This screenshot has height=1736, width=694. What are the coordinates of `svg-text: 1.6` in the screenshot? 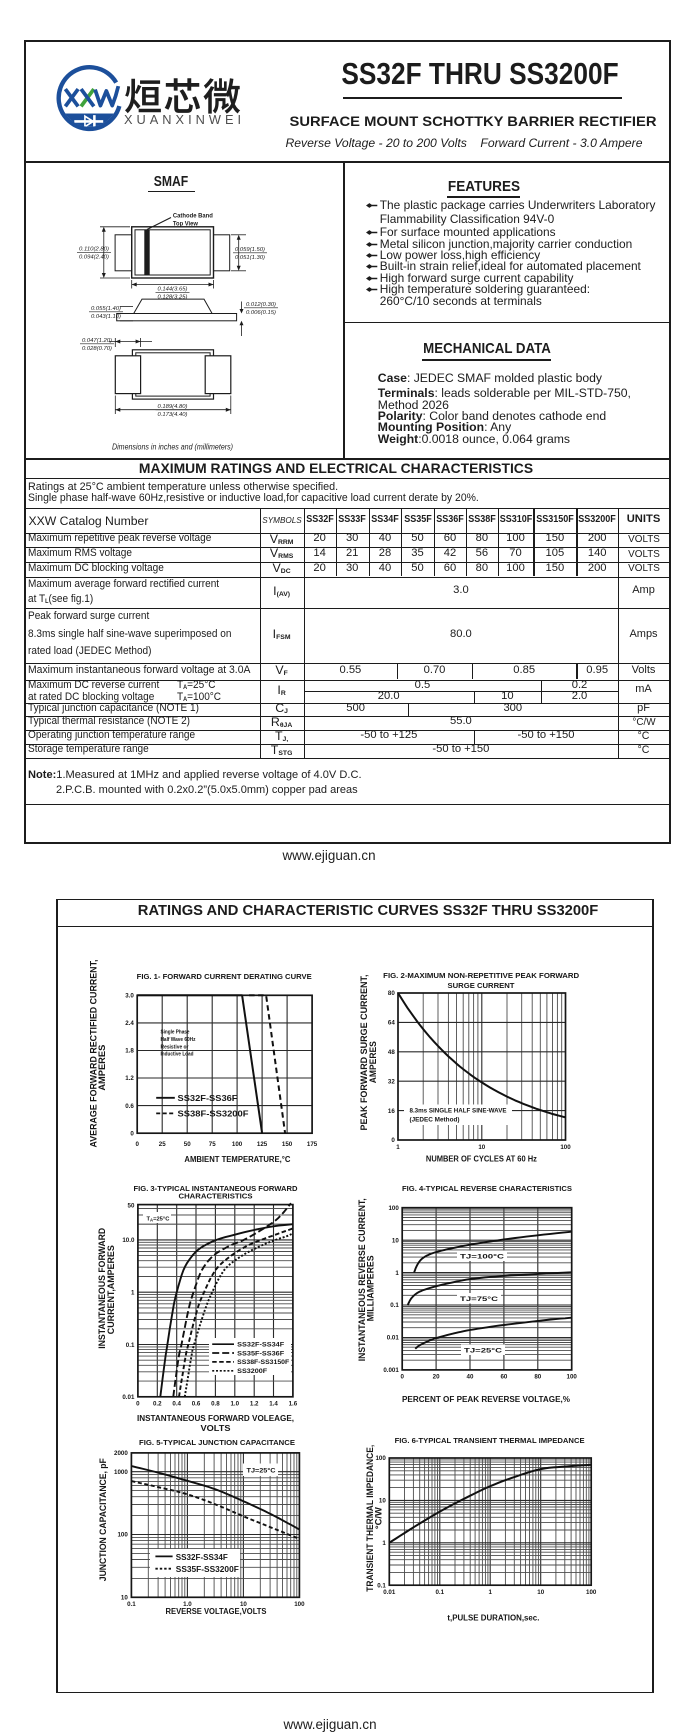 It's located at (293, 1403).